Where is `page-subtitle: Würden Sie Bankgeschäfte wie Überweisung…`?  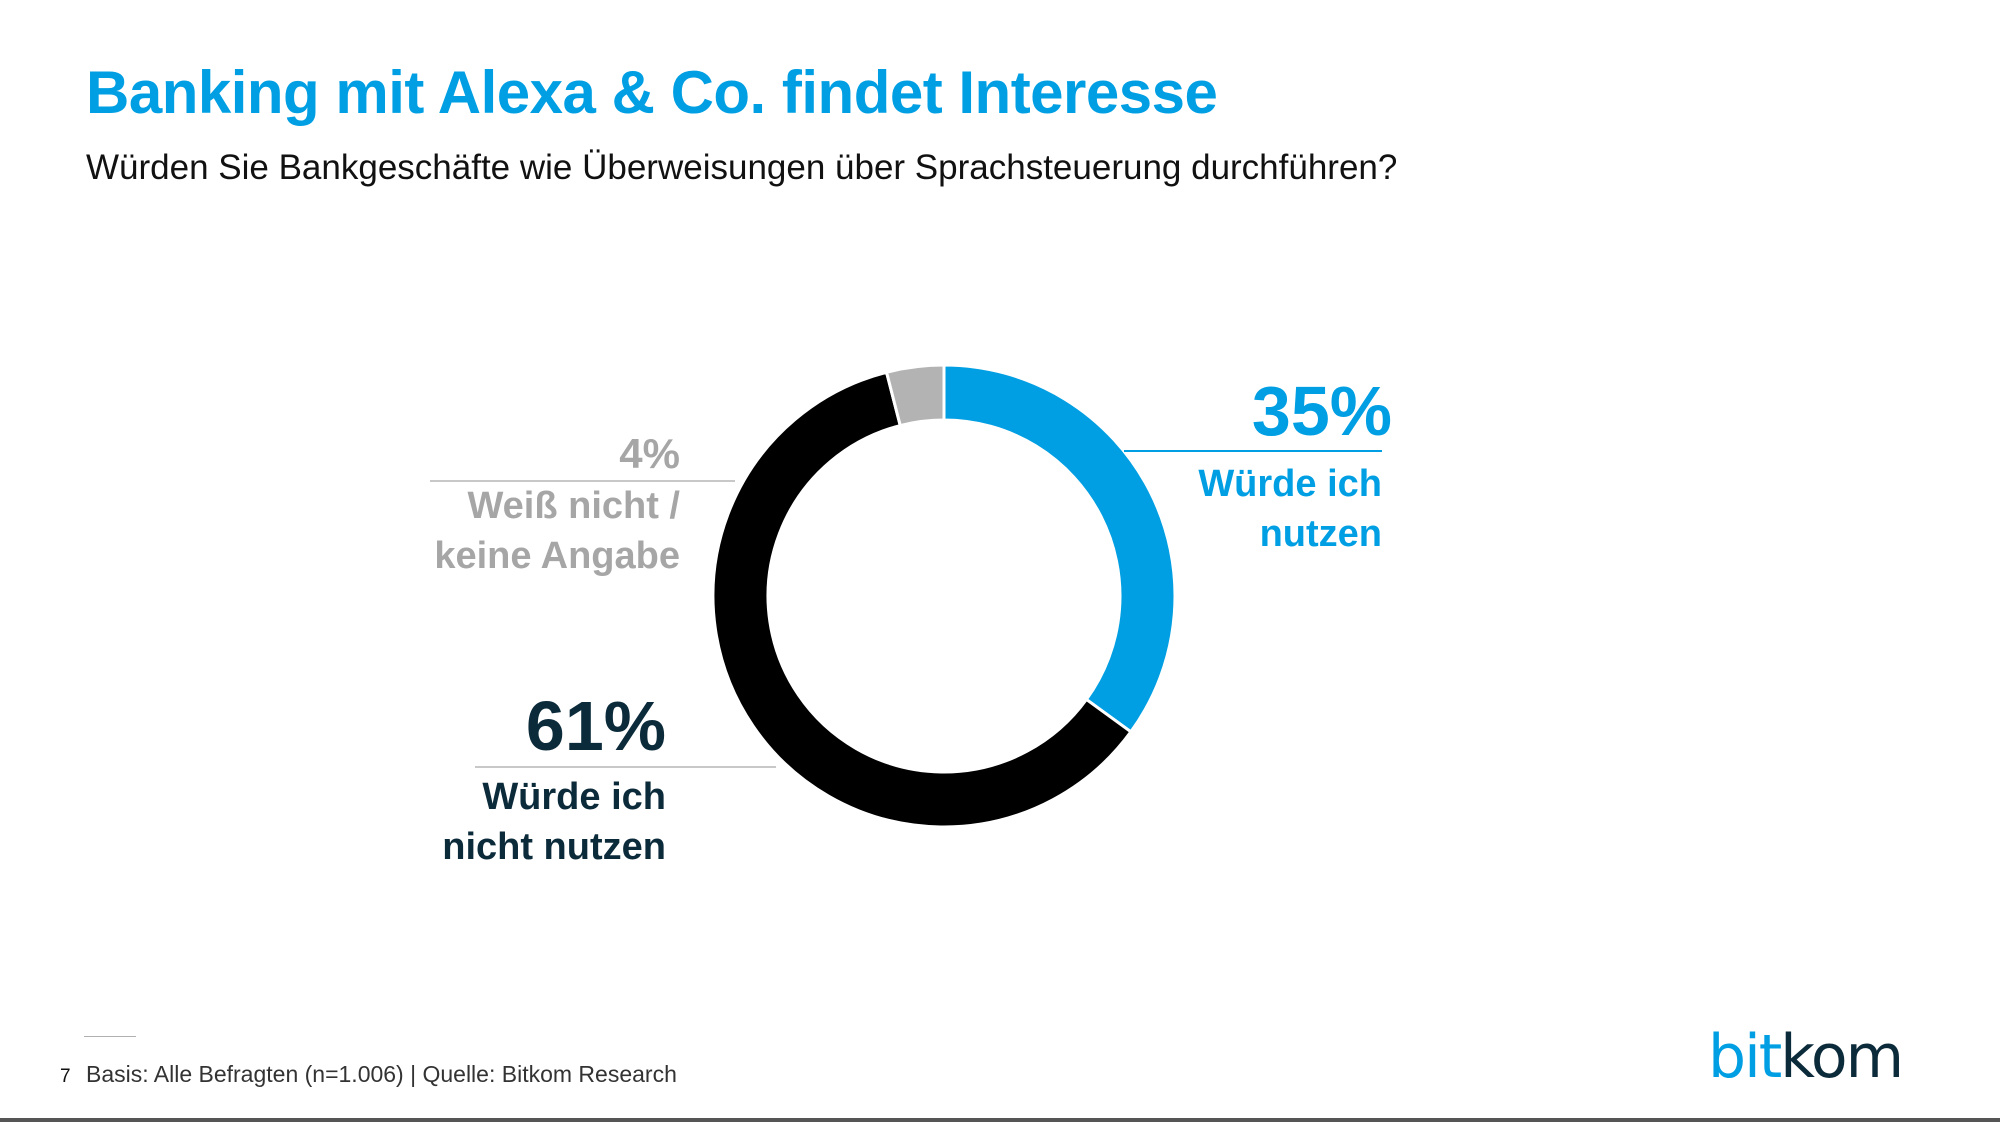
page-subtitle: Würden Sie Bankgeschäfte wie Überweisung… is located at coordinates (742, 167).